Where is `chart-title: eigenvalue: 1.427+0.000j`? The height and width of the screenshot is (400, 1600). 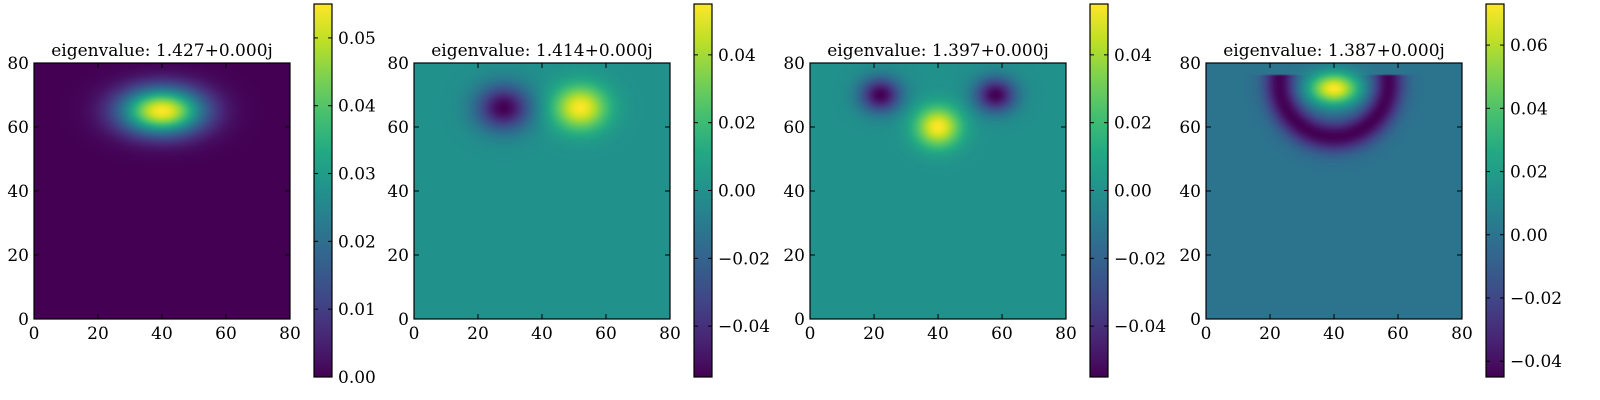 chart-title: eigenvalue: 1.427+0.000j is located at coordinates (162, 51).